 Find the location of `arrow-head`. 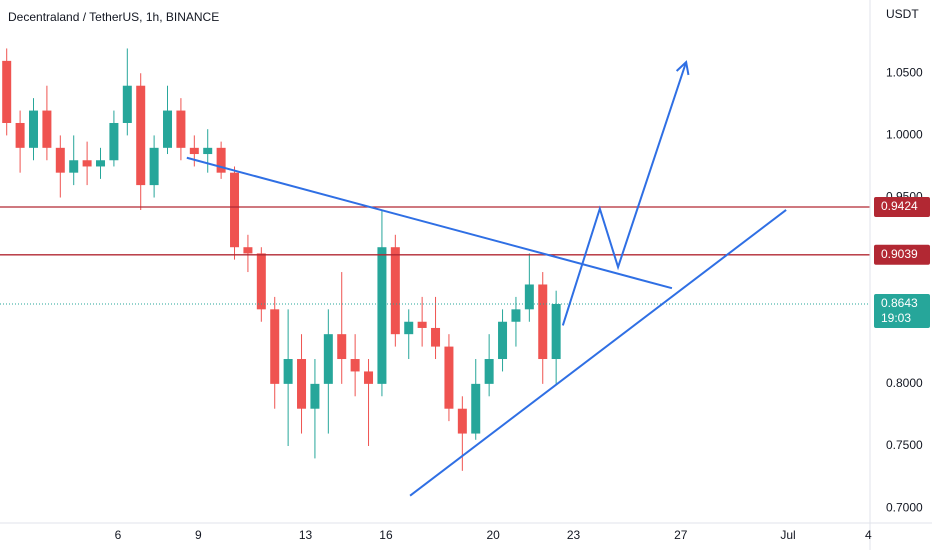

arrow-head is located at coordinates (682, 68).